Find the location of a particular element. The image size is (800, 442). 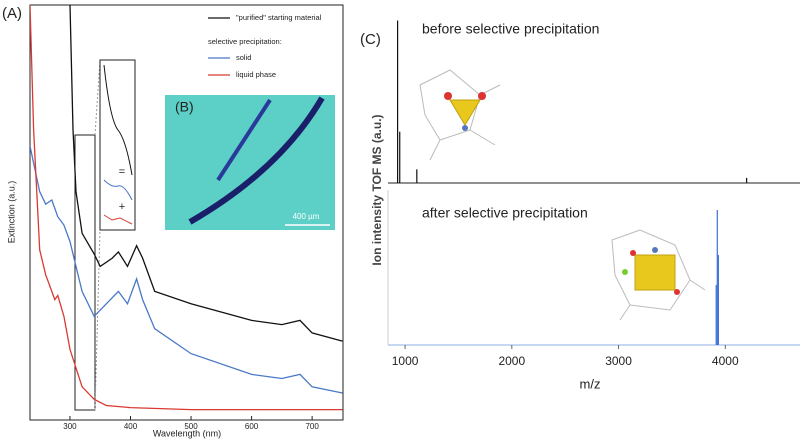

x-axis-label: Wavelength (nm) is located at coordinates (187, 433).